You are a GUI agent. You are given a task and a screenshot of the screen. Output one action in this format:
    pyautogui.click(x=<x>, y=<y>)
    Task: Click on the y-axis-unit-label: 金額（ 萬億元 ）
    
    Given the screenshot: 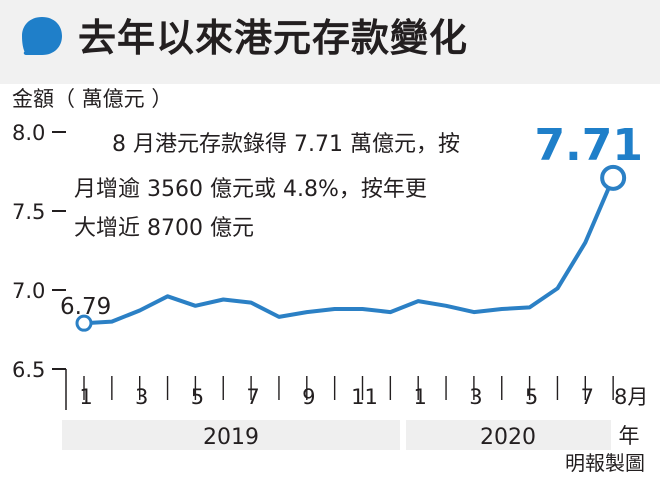 What is the action you would take?
    pyautogui.click(x=92, y=99)
    